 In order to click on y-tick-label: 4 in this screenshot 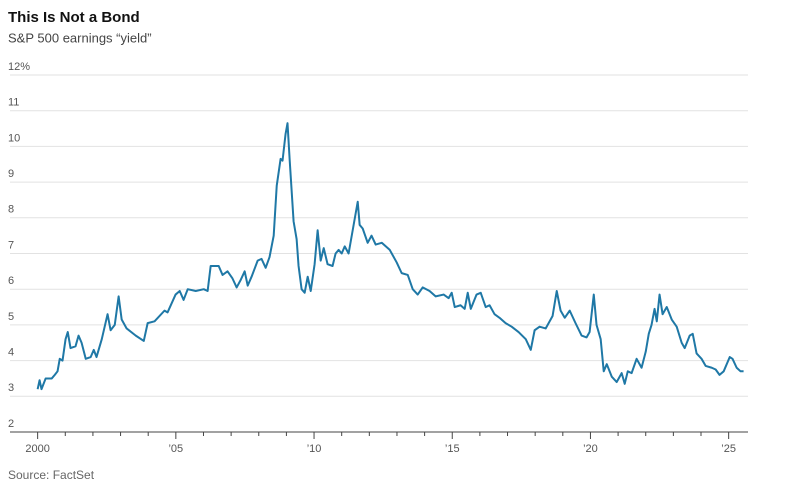, I will do `click(11, 353)`.